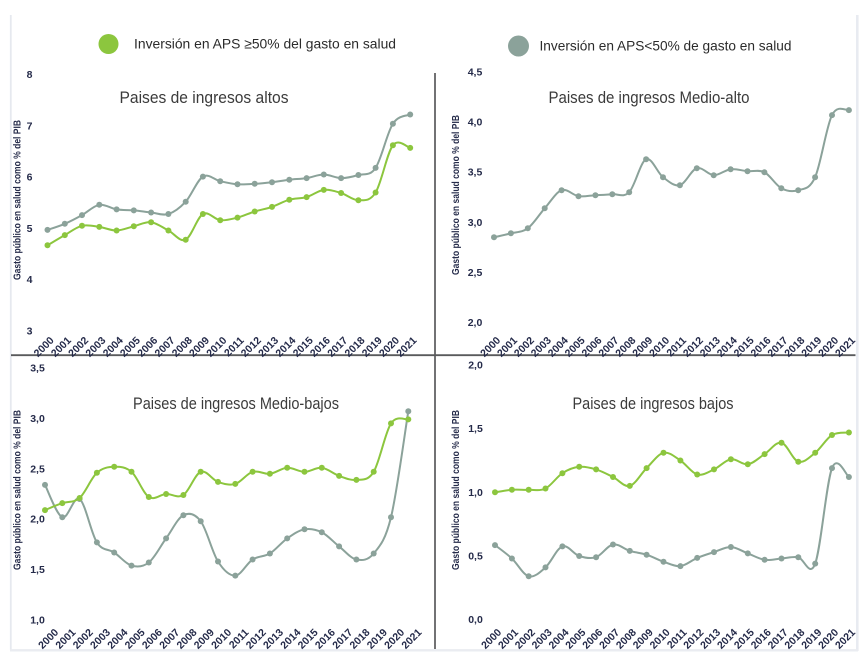 This screenshot has width=867, height=658. Describe the element at coordinates (649, 97) in the screenshot. I see `svg-text: Paises de ingresos Medio-alto` at that location.